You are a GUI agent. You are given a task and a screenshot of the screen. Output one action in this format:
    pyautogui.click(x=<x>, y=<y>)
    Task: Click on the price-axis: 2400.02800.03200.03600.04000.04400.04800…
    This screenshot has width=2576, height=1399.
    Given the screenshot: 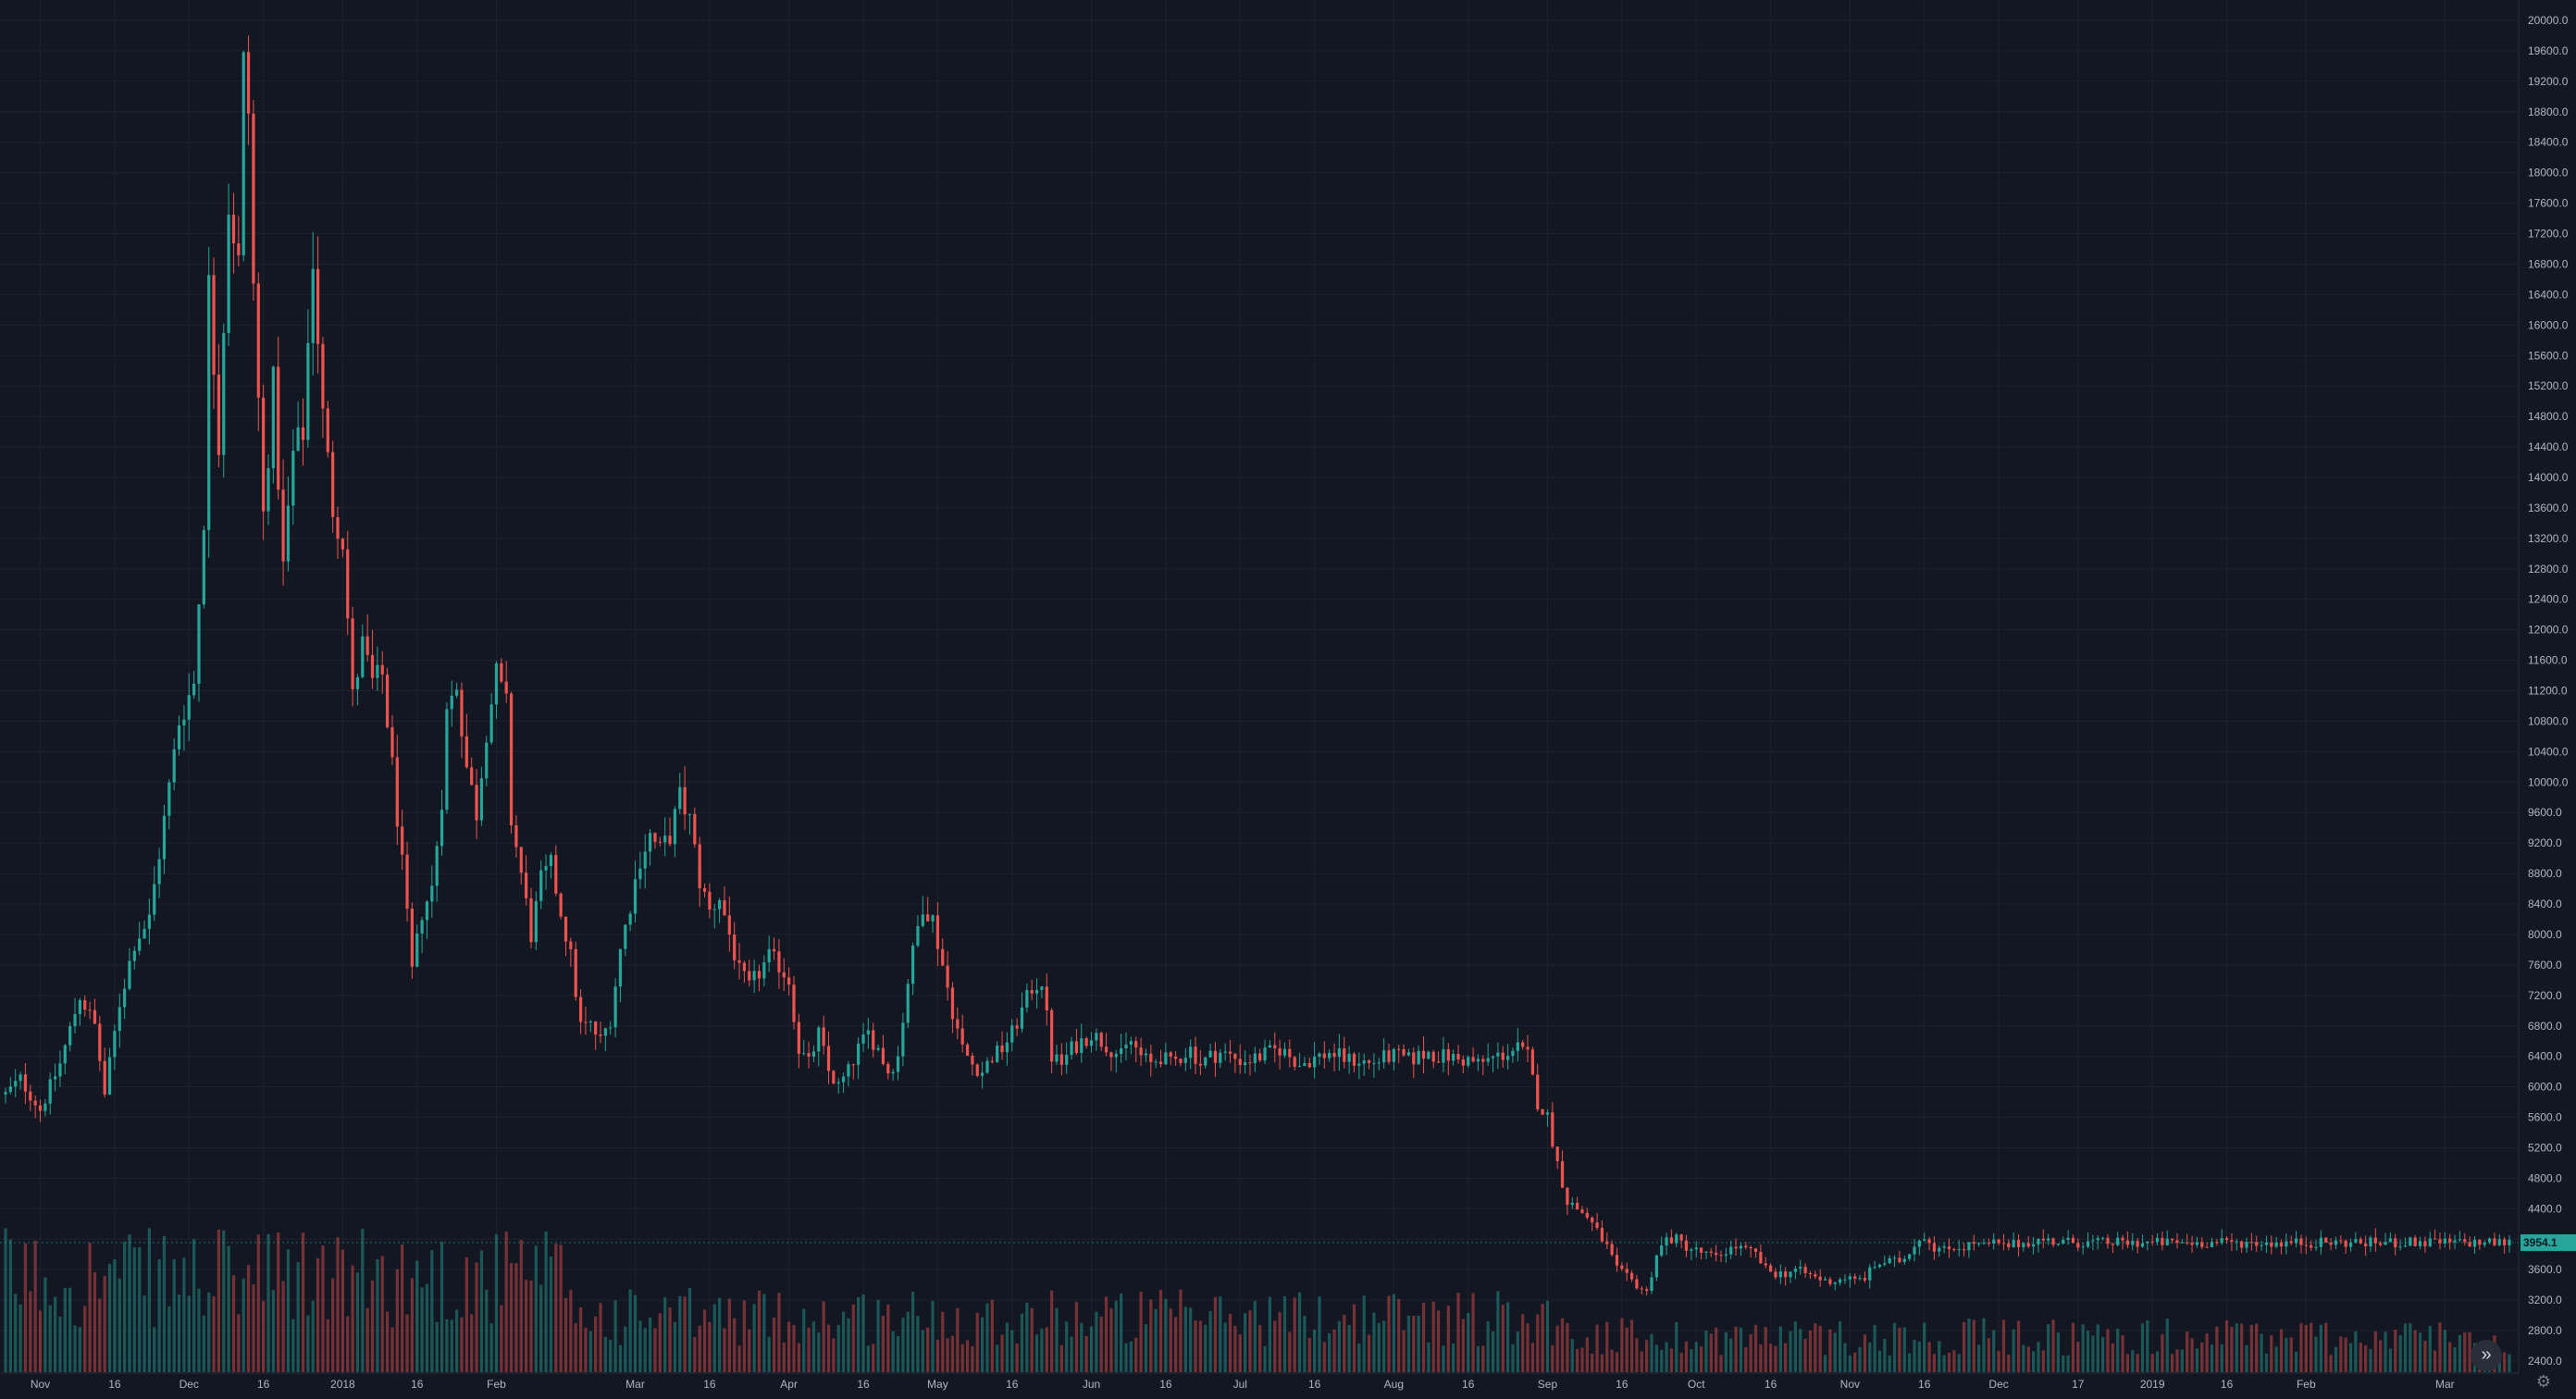 What is the action you would take?
    pyautogui.click(x=2549, y=691)
    